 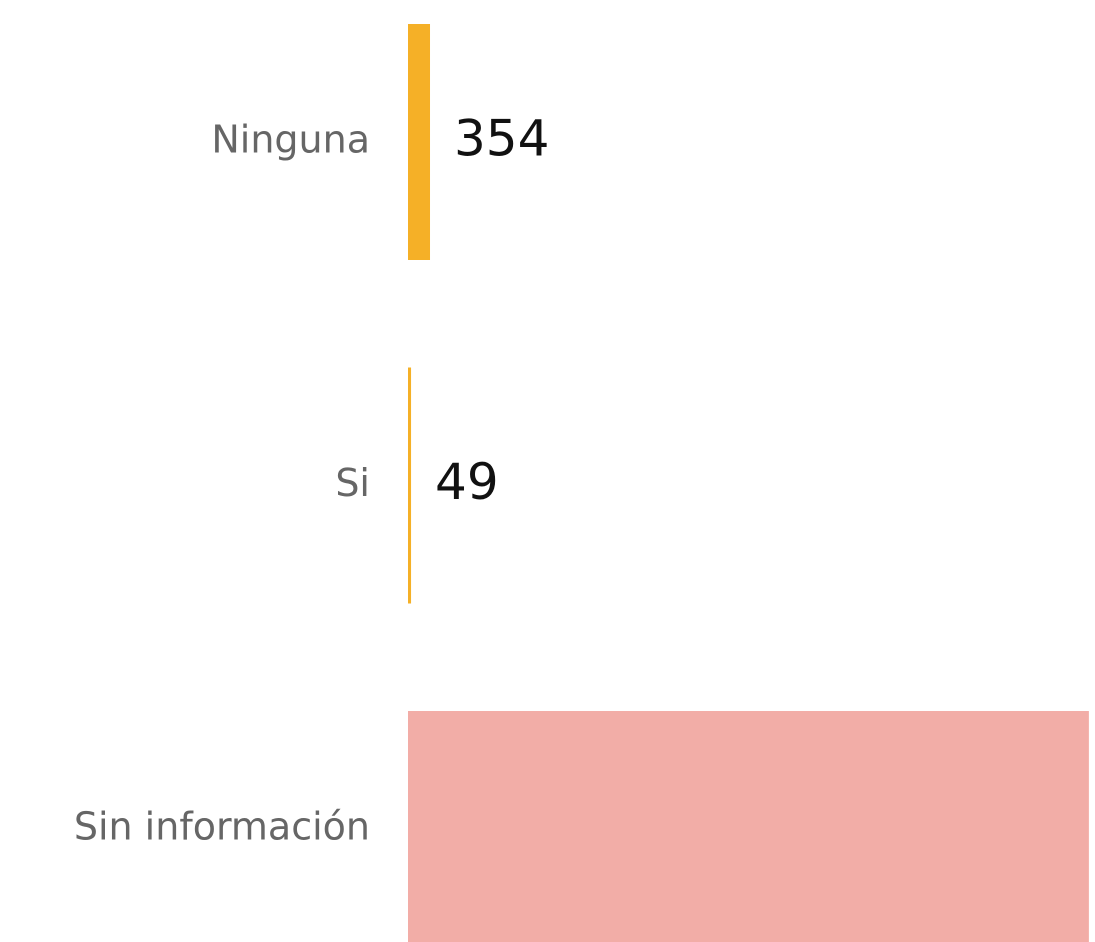 What do you see at coordinates (290, 140) in the screenshot?
I see `category-label: Ninguna` at bounding box center [290, 140].